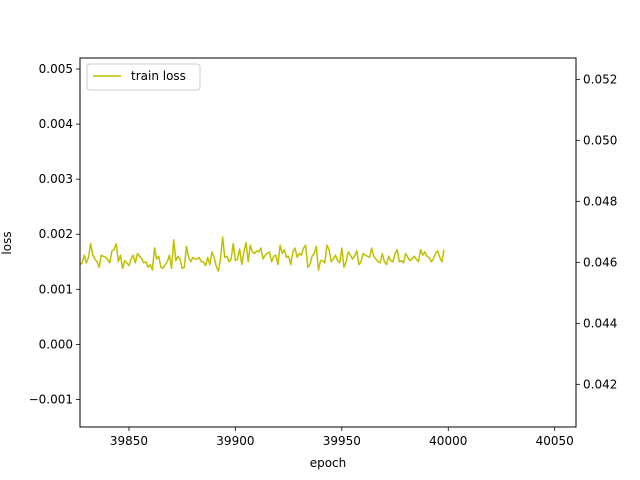  Describe the element at coordinates (158, 76) in the screenshot. I see `legend-label: train loss` at that location.